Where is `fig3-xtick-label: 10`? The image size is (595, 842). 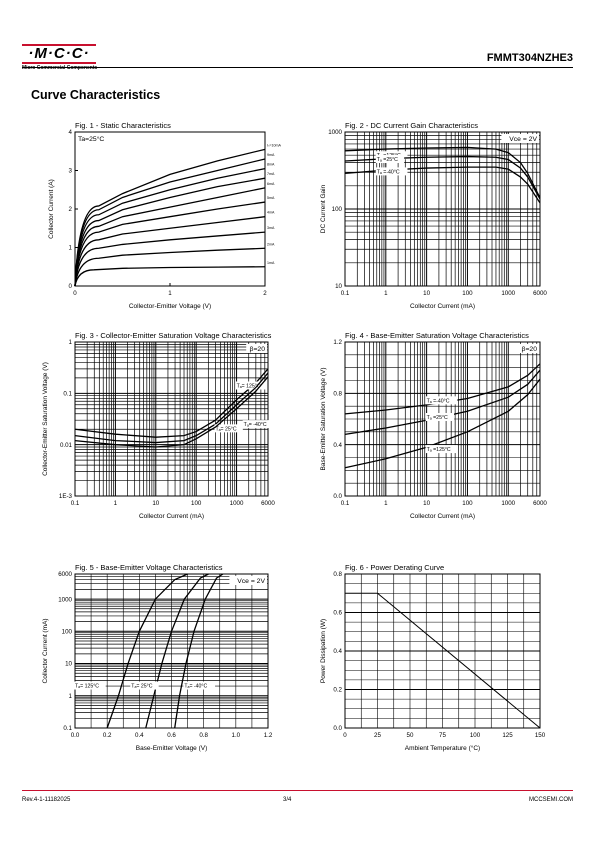 fig3-xtick-label: 10 is located at coordinates (155, 503).